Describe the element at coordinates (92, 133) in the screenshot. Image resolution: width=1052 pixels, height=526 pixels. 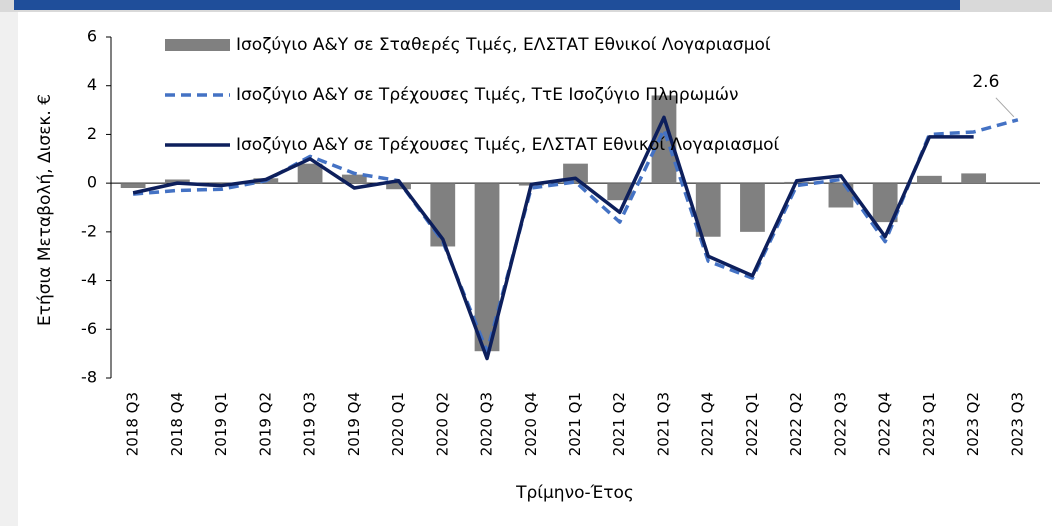
I see `y-tick-label: 2` at that location.